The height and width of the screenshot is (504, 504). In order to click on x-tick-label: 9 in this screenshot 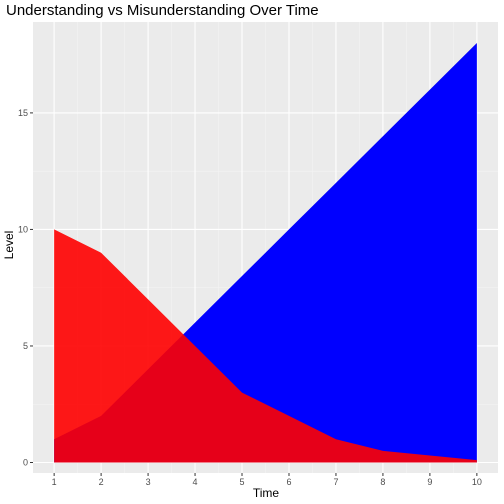, I will do `click(429, 482)`.